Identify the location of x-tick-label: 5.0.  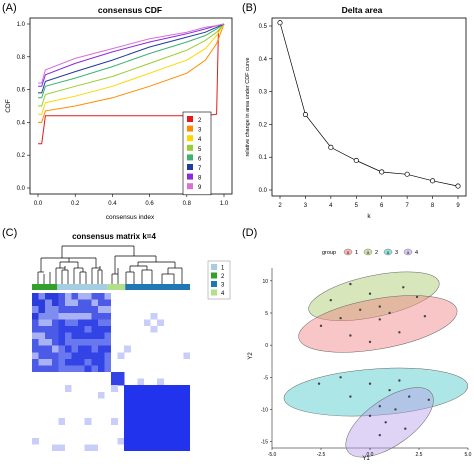
(468, 455).